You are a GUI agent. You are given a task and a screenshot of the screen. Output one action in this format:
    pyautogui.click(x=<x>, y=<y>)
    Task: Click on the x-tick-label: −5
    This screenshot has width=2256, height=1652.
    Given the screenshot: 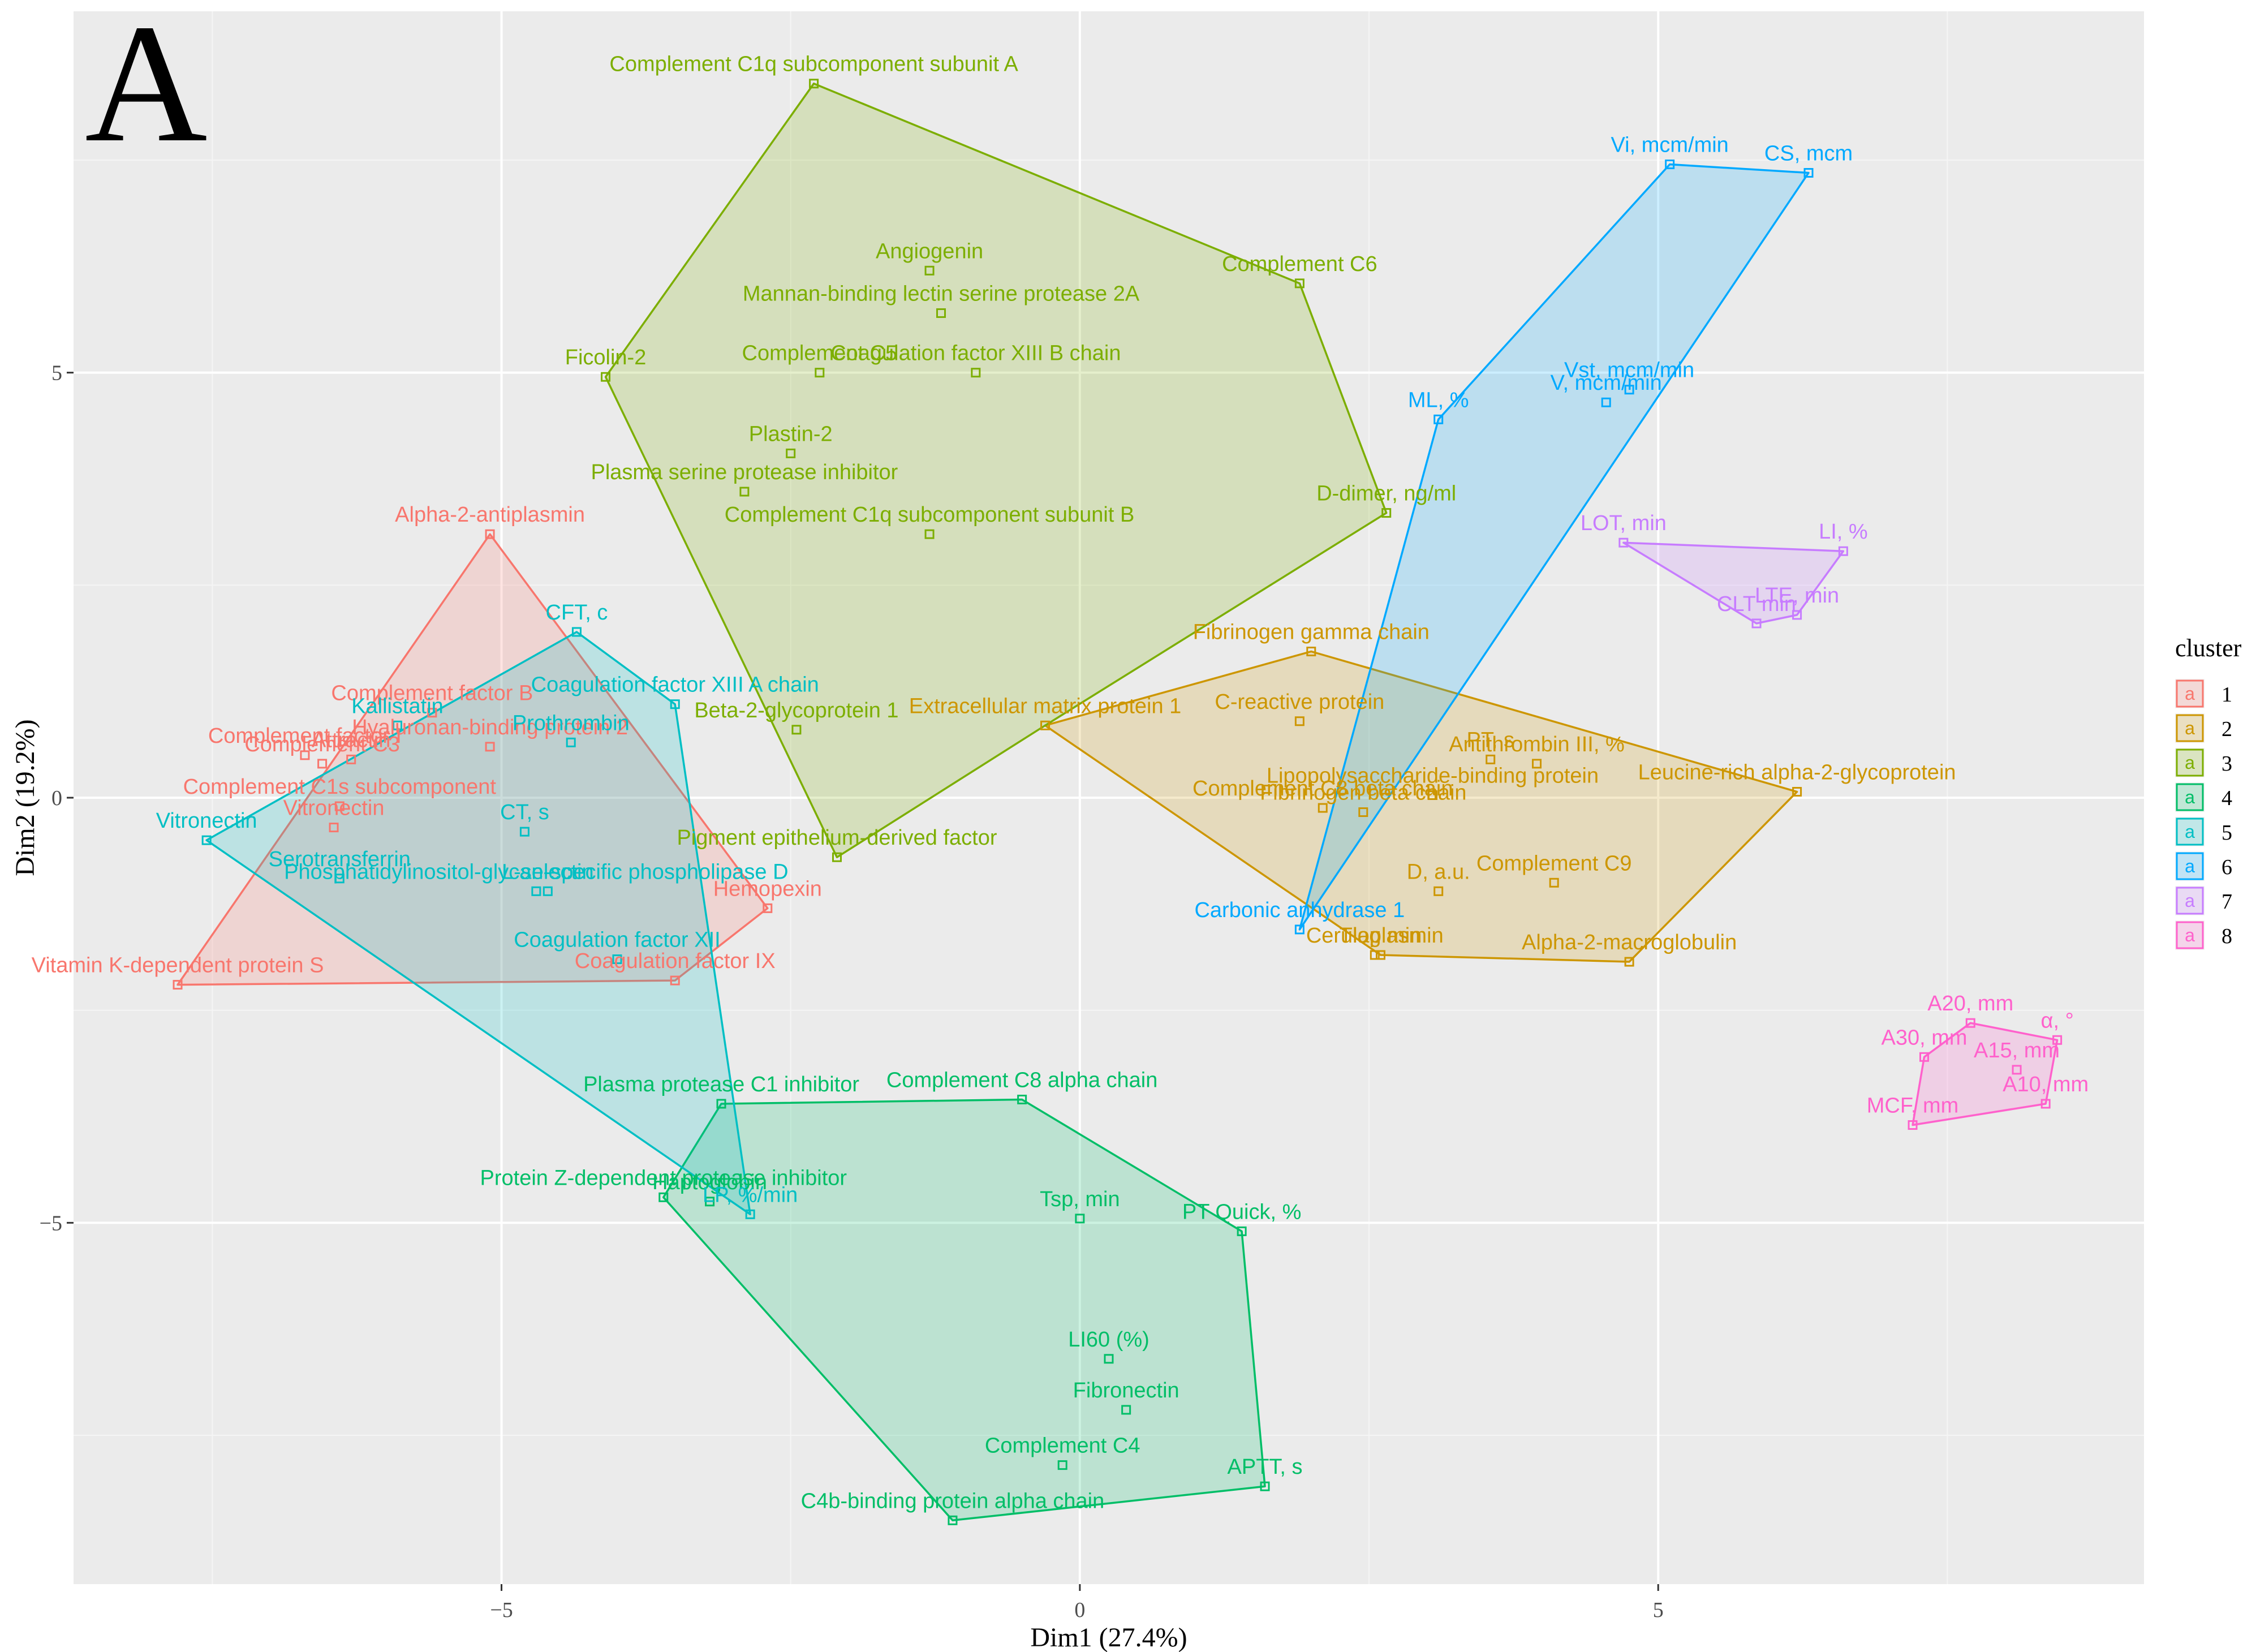 What is the action you would take?
    pyautogui.click(x=501, y=1610)
    